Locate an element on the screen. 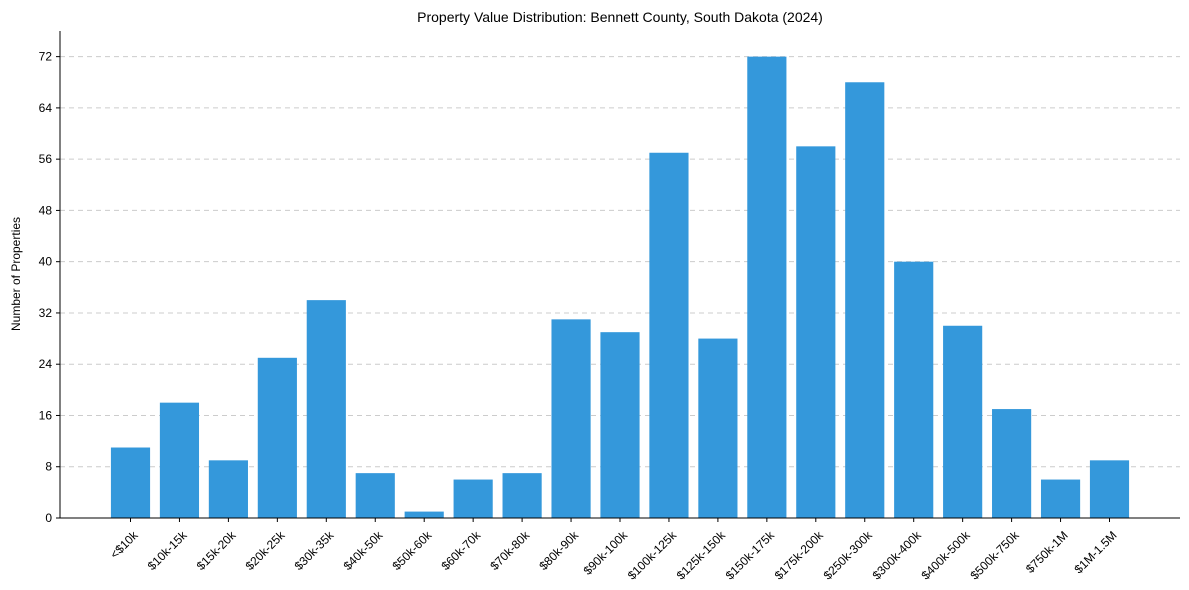 This screenshot has width=1189, height=590. x-tick-label: $125k-150k is located at coordinates (701, 555).